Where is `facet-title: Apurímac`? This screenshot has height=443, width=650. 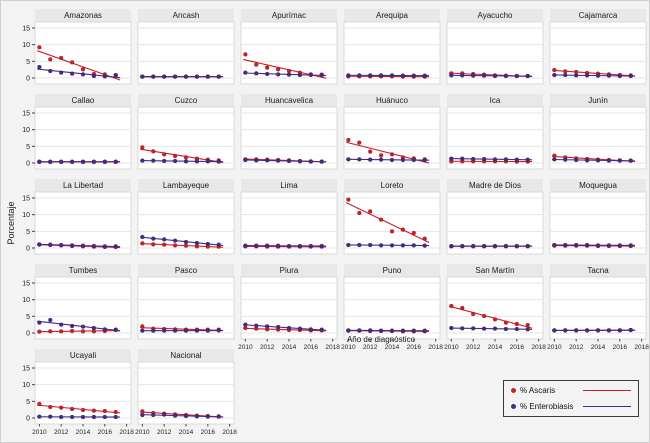 facet-title: Apurímac is located at coordinates (289, 15).